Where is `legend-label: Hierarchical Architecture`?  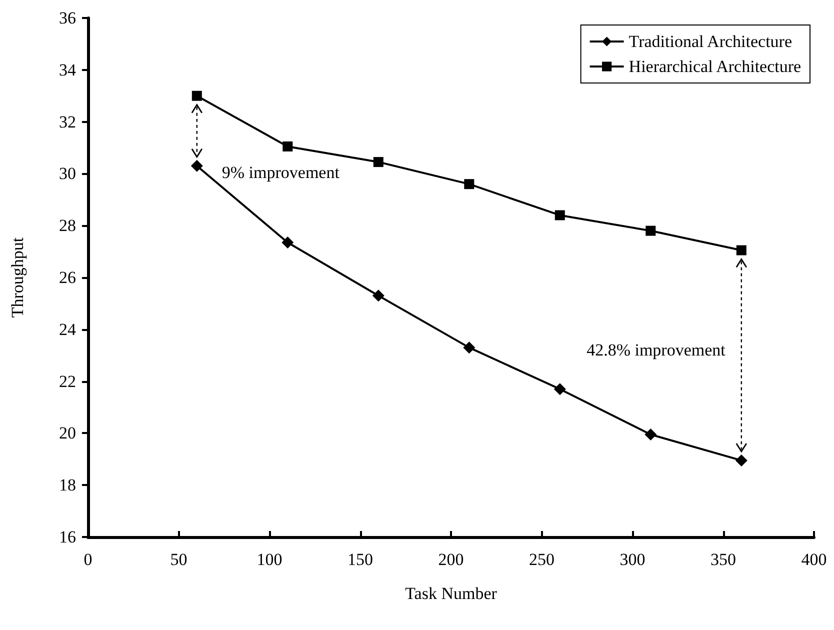
legend-label: Hierarchical Architecture is located at coordinates (715, 66).